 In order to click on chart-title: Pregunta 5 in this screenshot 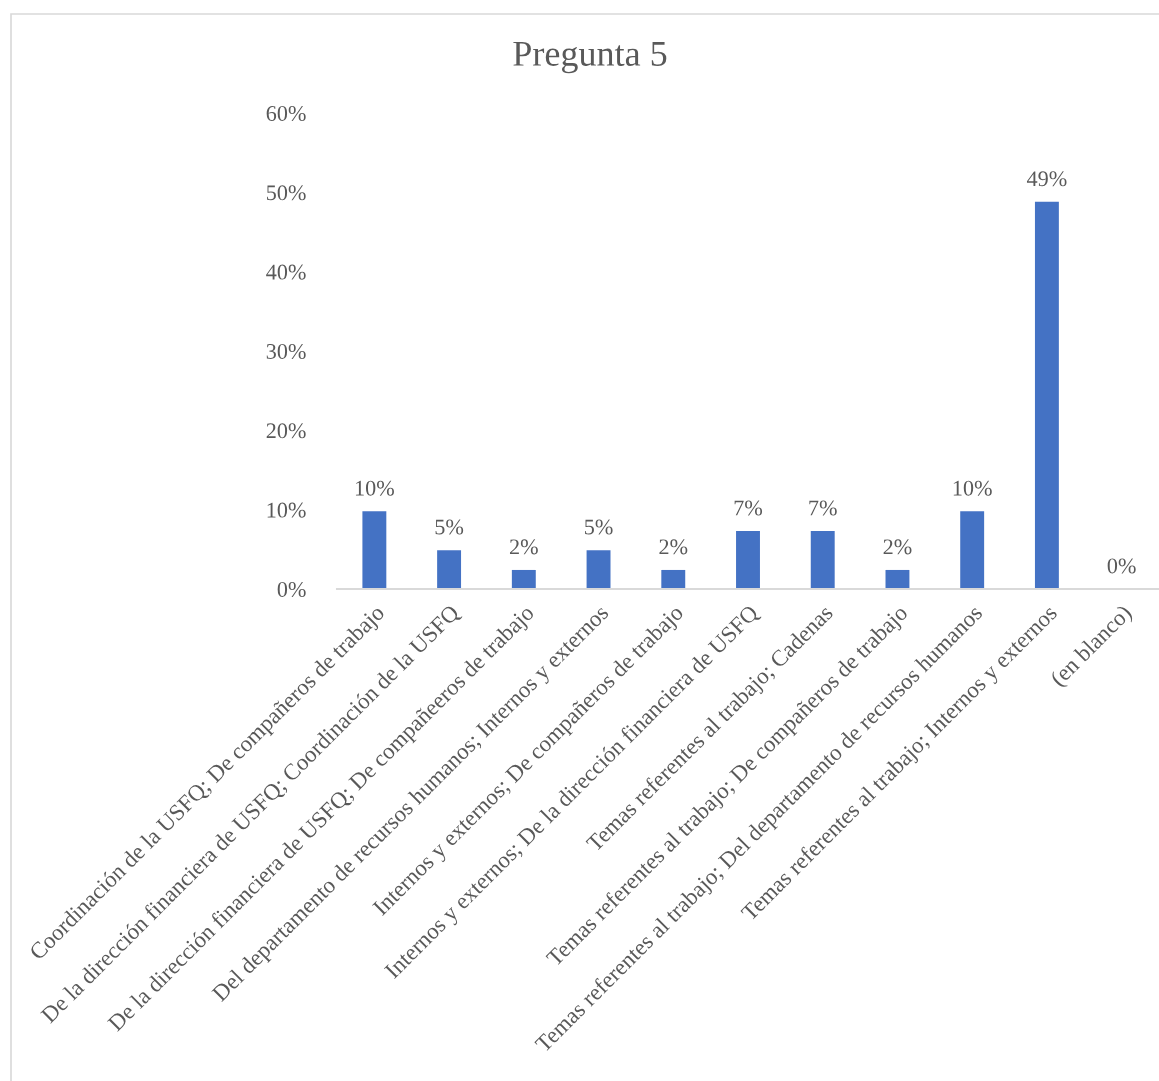, I will do `click(590, 57)`.